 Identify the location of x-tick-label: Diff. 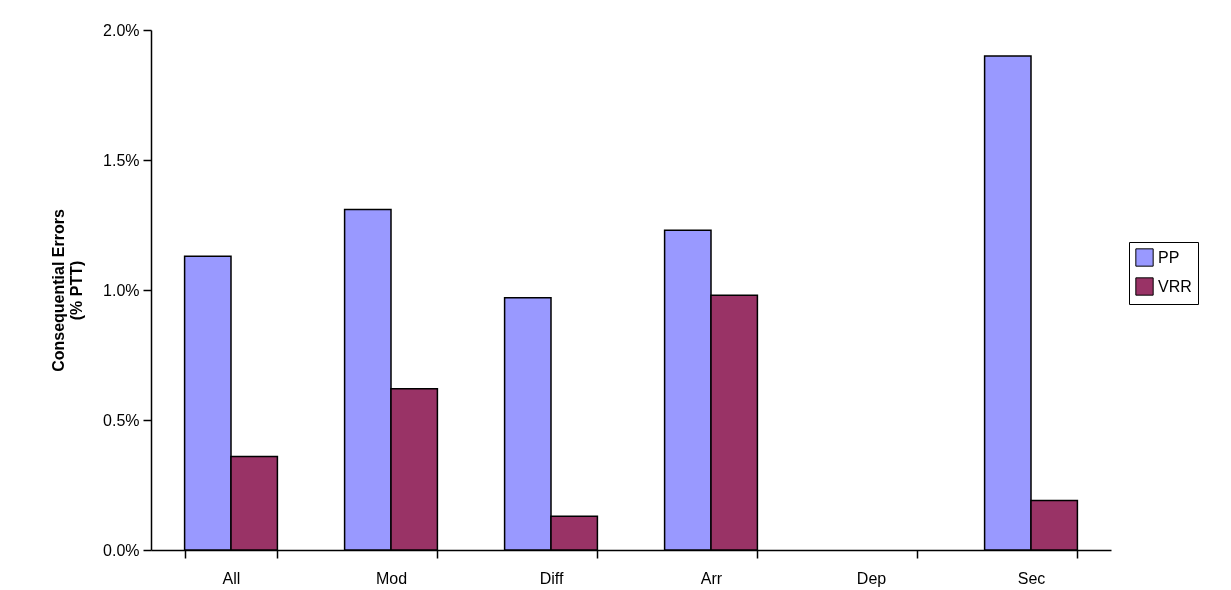
(551, 578).